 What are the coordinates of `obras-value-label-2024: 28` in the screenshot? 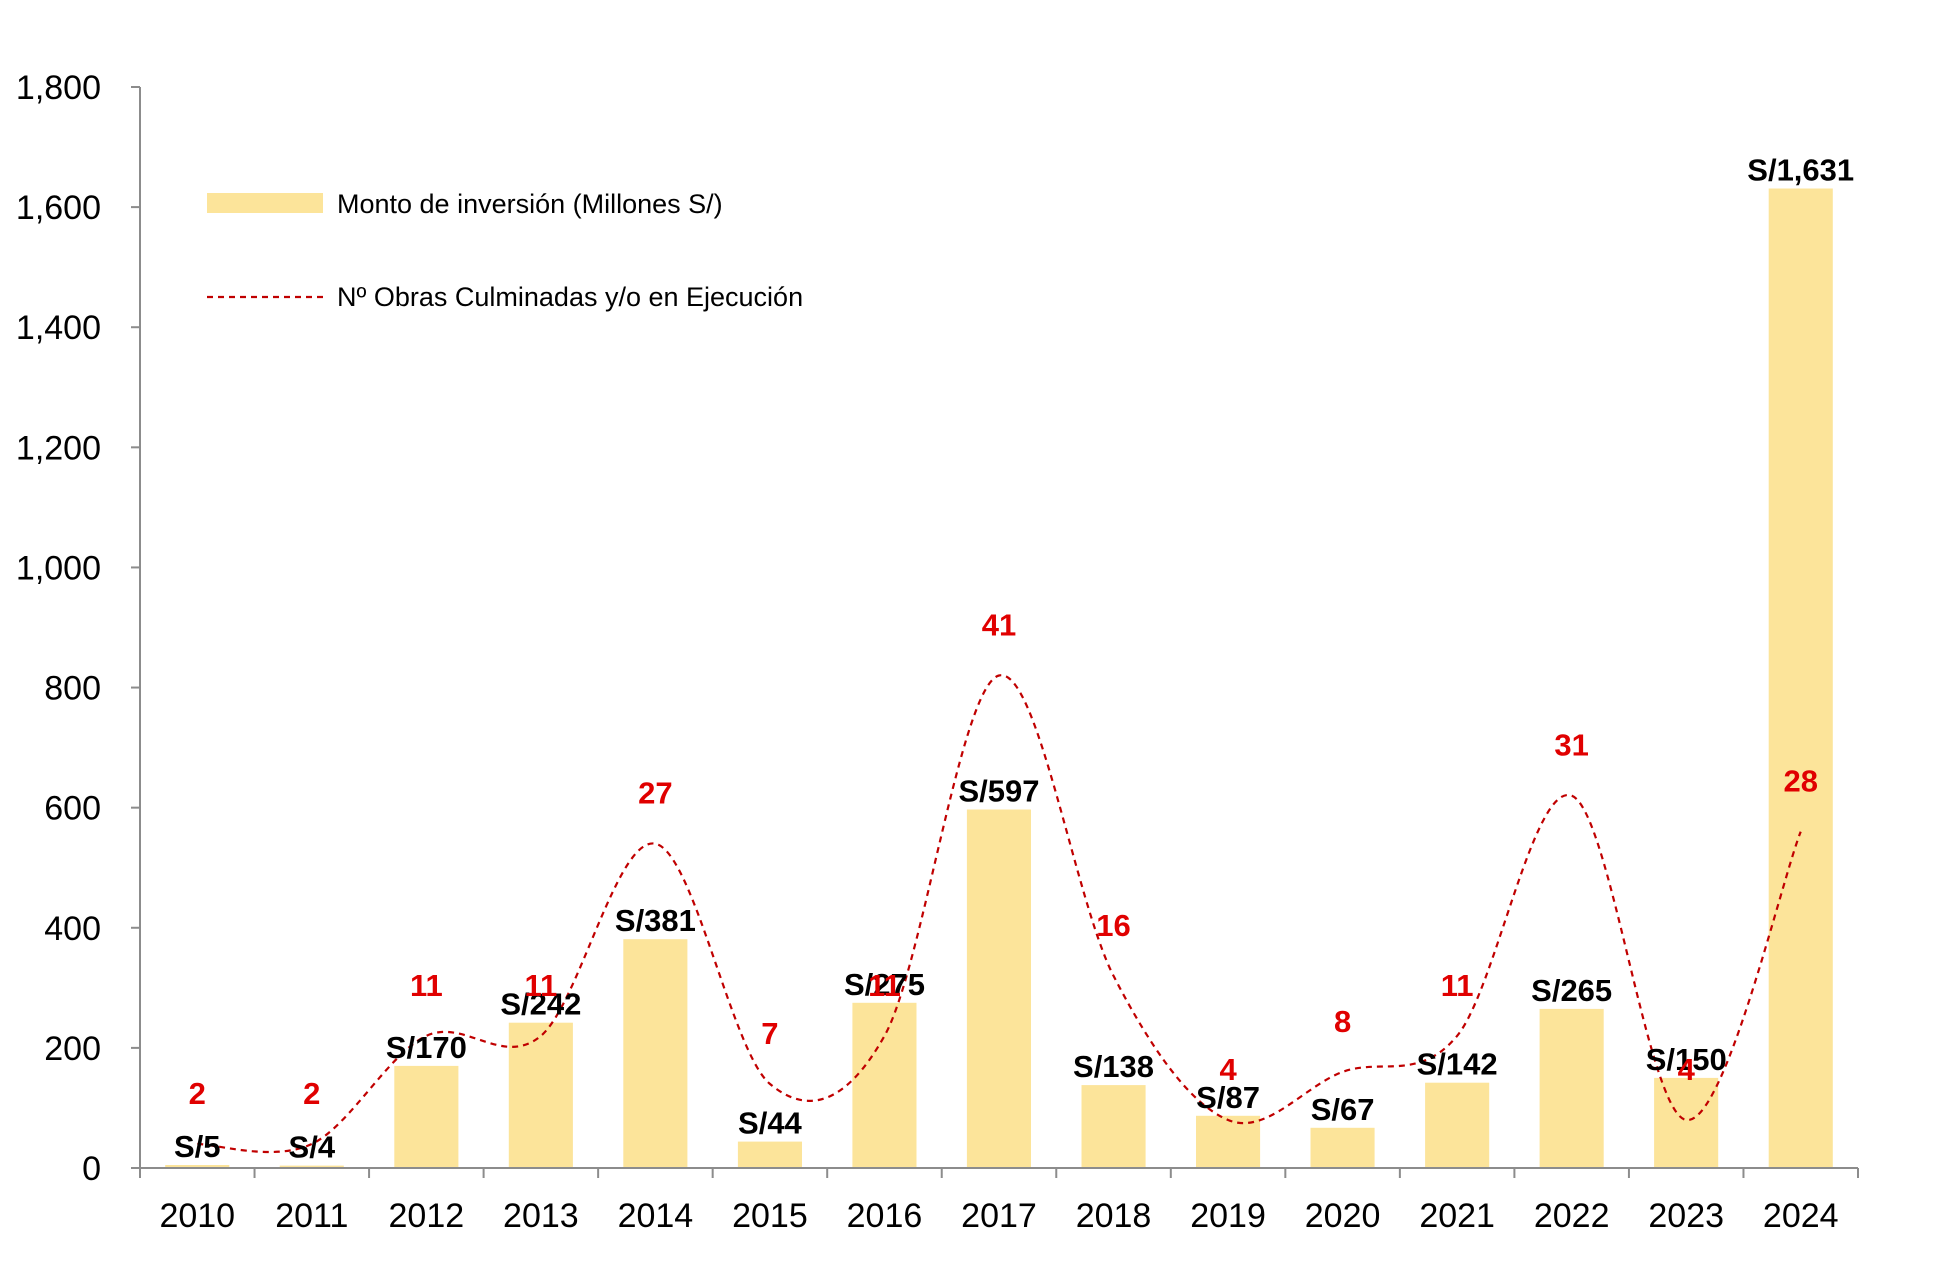 It's located at (1800, 781).